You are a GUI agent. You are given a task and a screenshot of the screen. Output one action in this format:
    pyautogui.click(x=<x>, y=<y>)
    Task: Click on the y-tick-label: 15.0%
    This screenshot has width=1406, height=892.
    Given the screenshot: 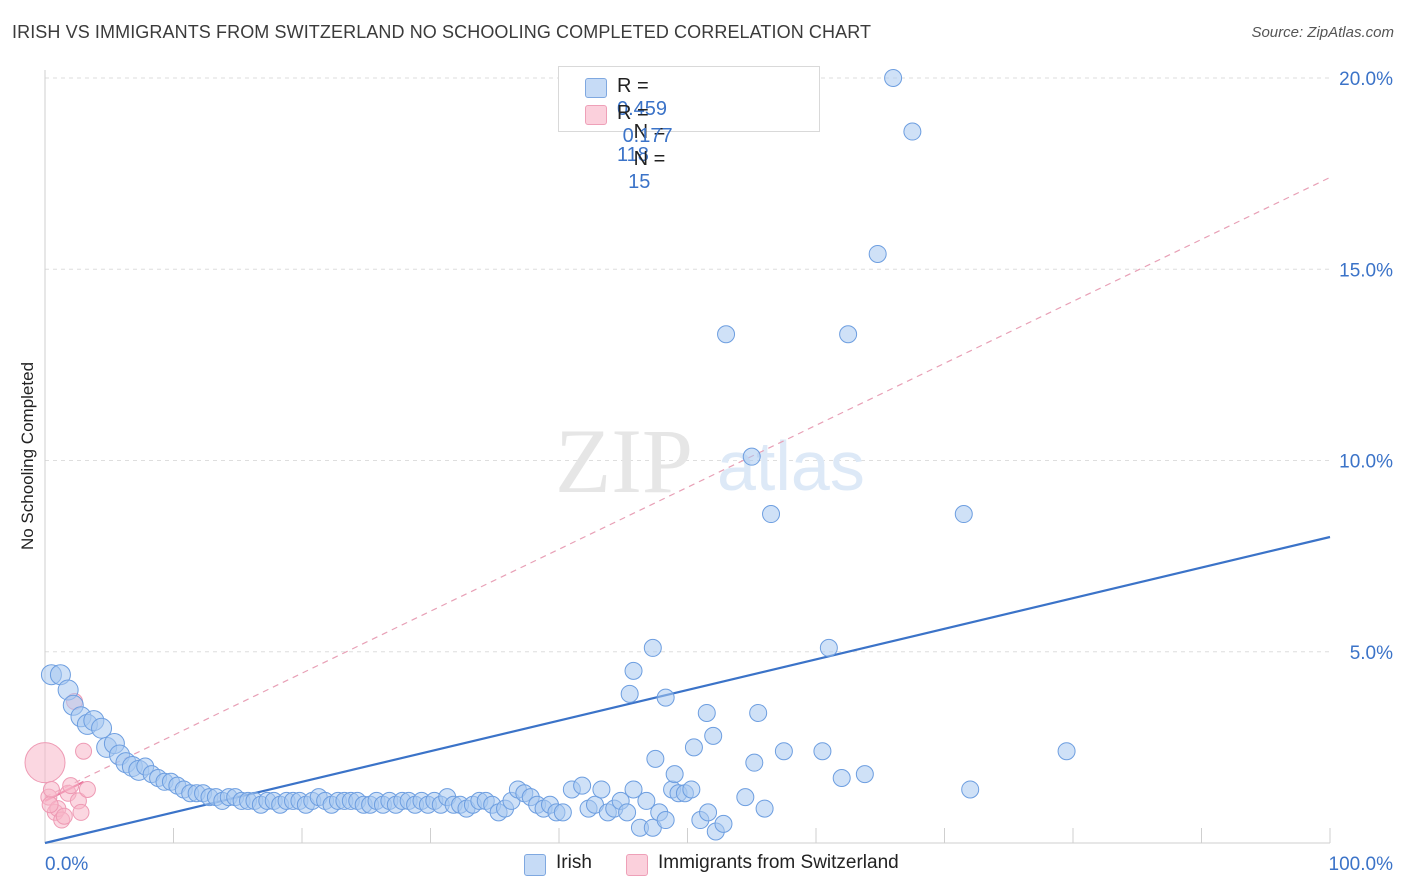 What is the action you would take?
    pyautogui.click(x=1366, y=270)
    